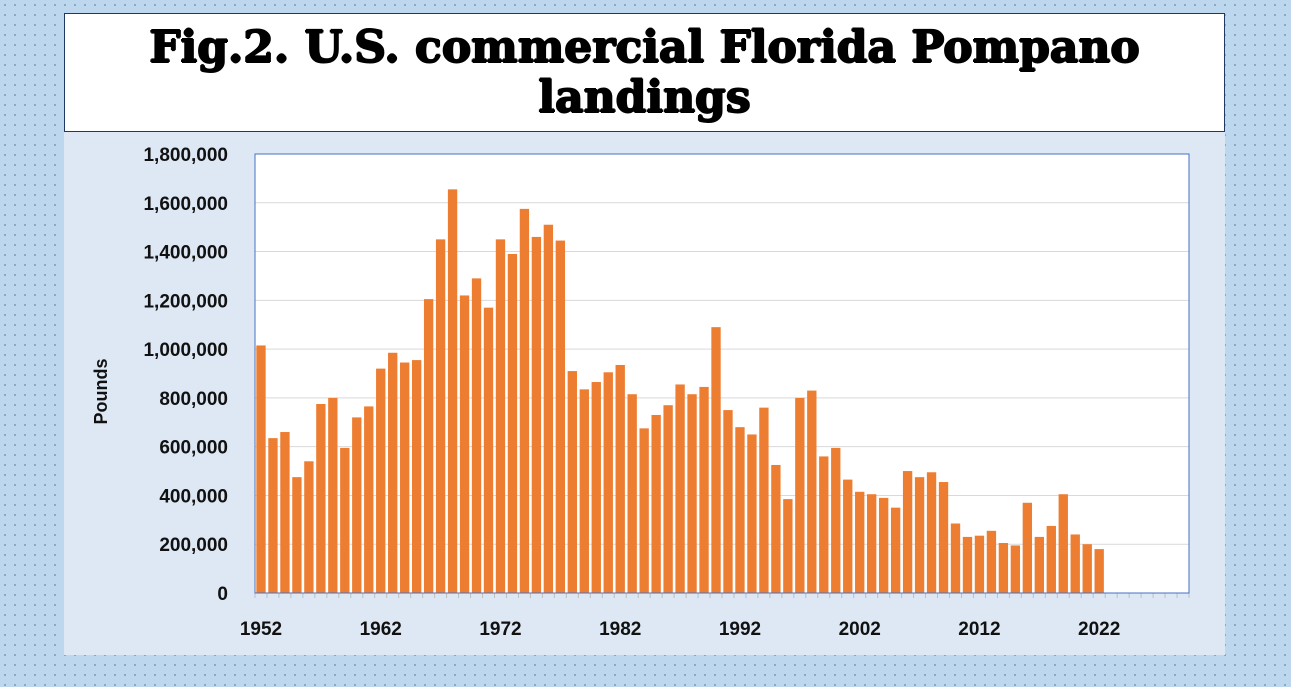 The width and height of the screenshot is (1291, 687). What do you see at coordinates (620, 629) in the screenshot?
I see `x-tick-label: 1982` at bounding box center [620, 629].